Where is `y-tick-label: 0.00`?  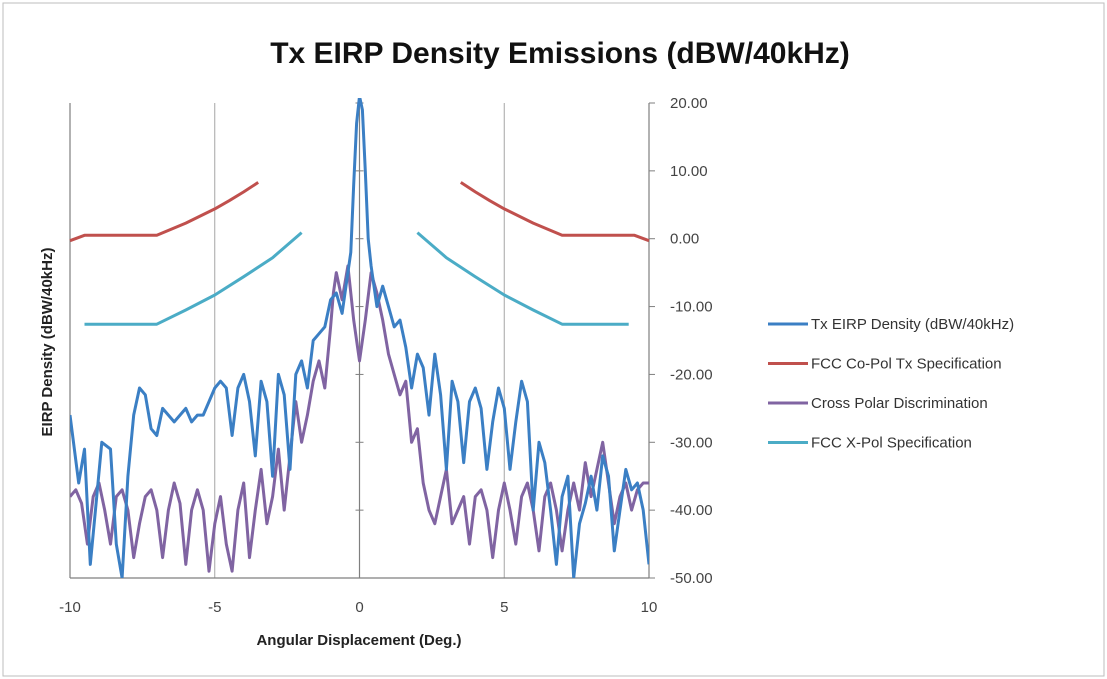 y-tick-label: 0.00 is located at coordinates (684, 239).